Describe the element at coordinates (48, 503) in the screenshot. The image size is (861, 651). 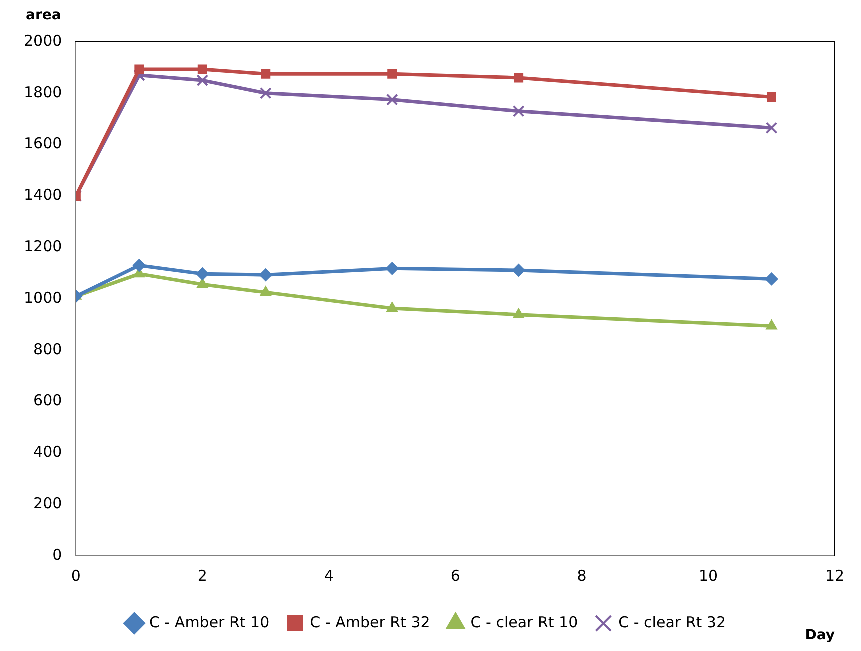
I see `y-tick-label: 200` at that location.